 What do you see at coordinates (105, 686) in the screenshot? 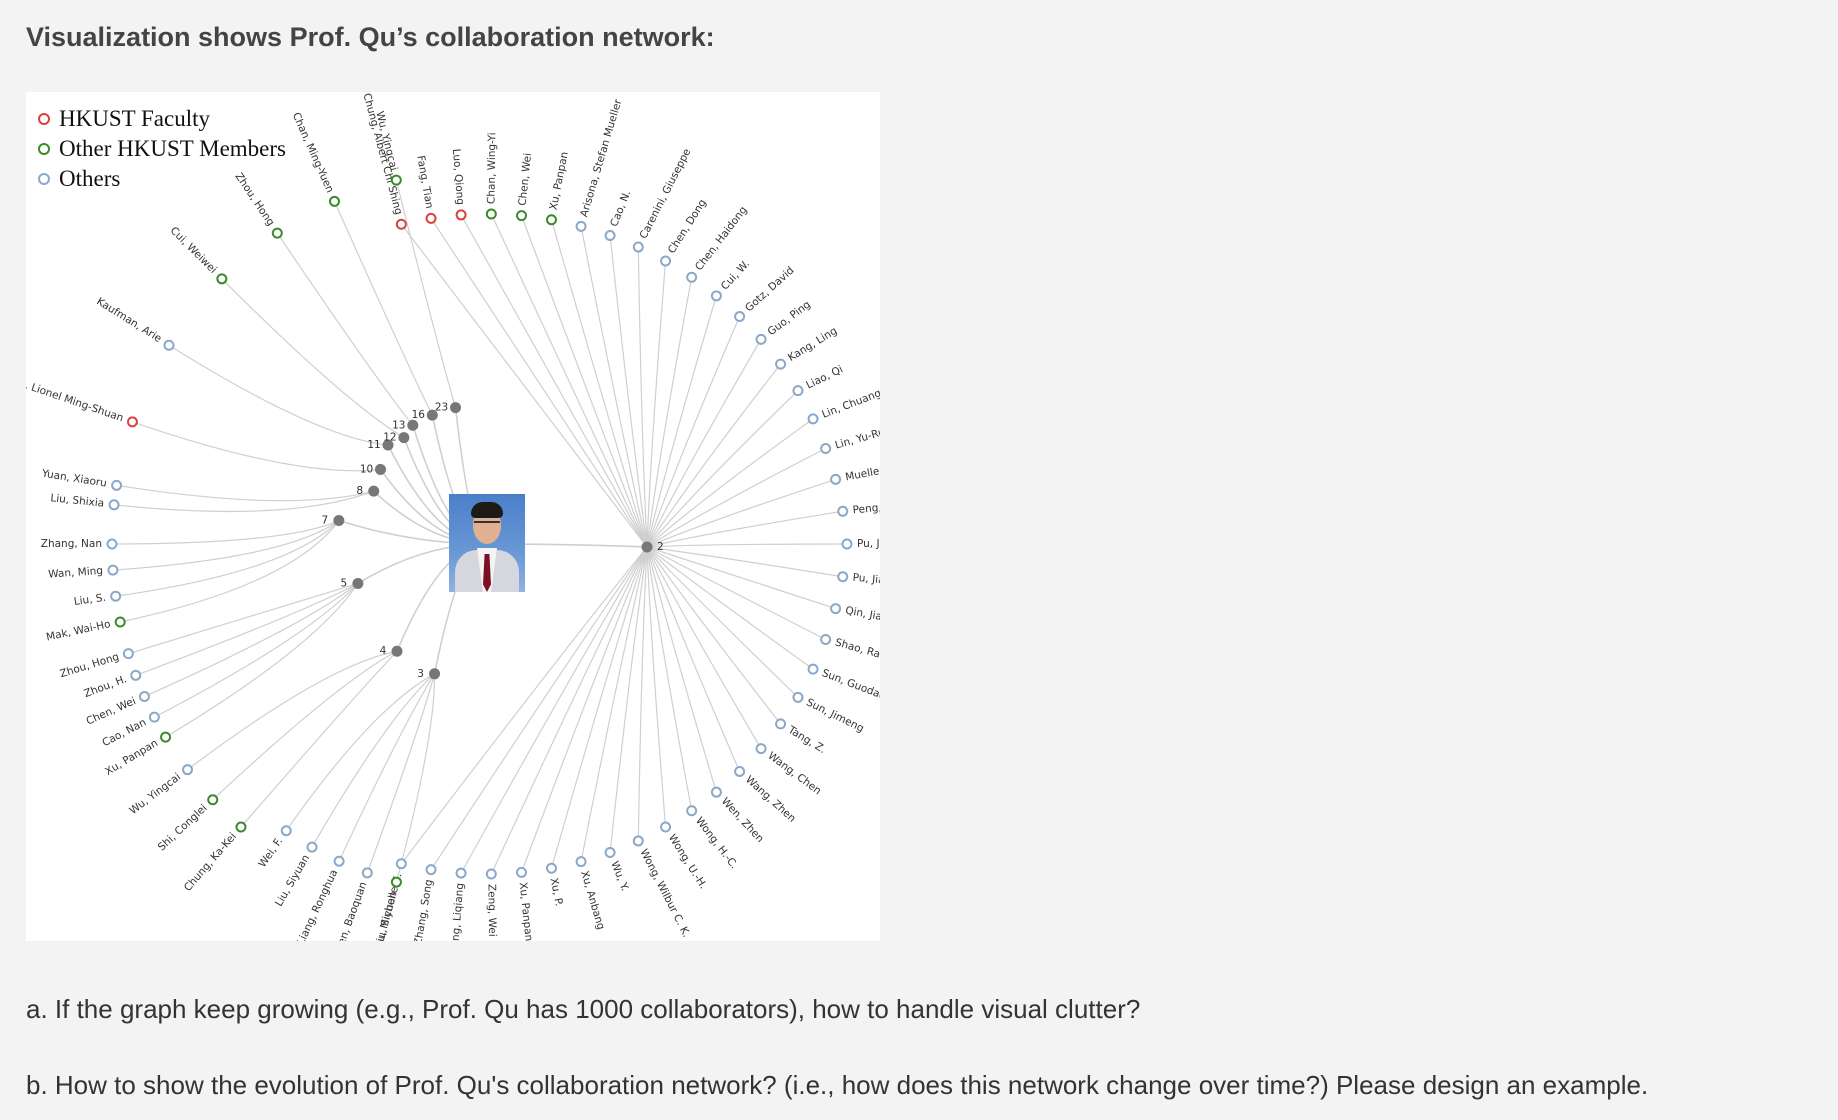
I see `collaborator-label: Zhou, H.` at bounding box center [105, 686].